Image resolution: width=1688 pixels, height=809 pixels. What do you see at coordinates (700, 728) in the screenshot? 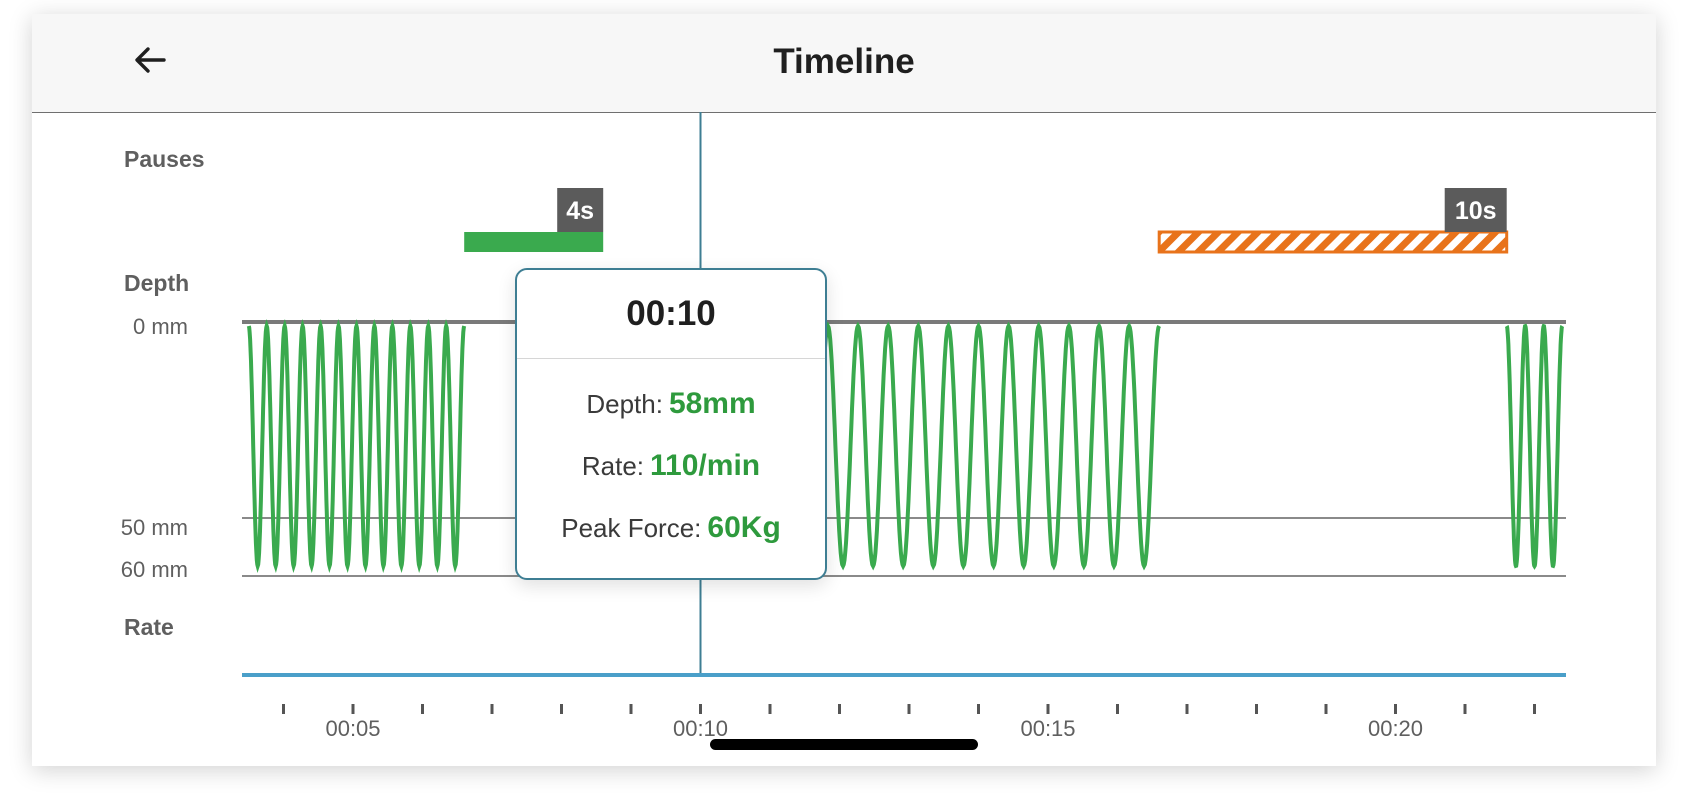
I see `time-axis-label: 00:10` at bounding box center [700, 728].